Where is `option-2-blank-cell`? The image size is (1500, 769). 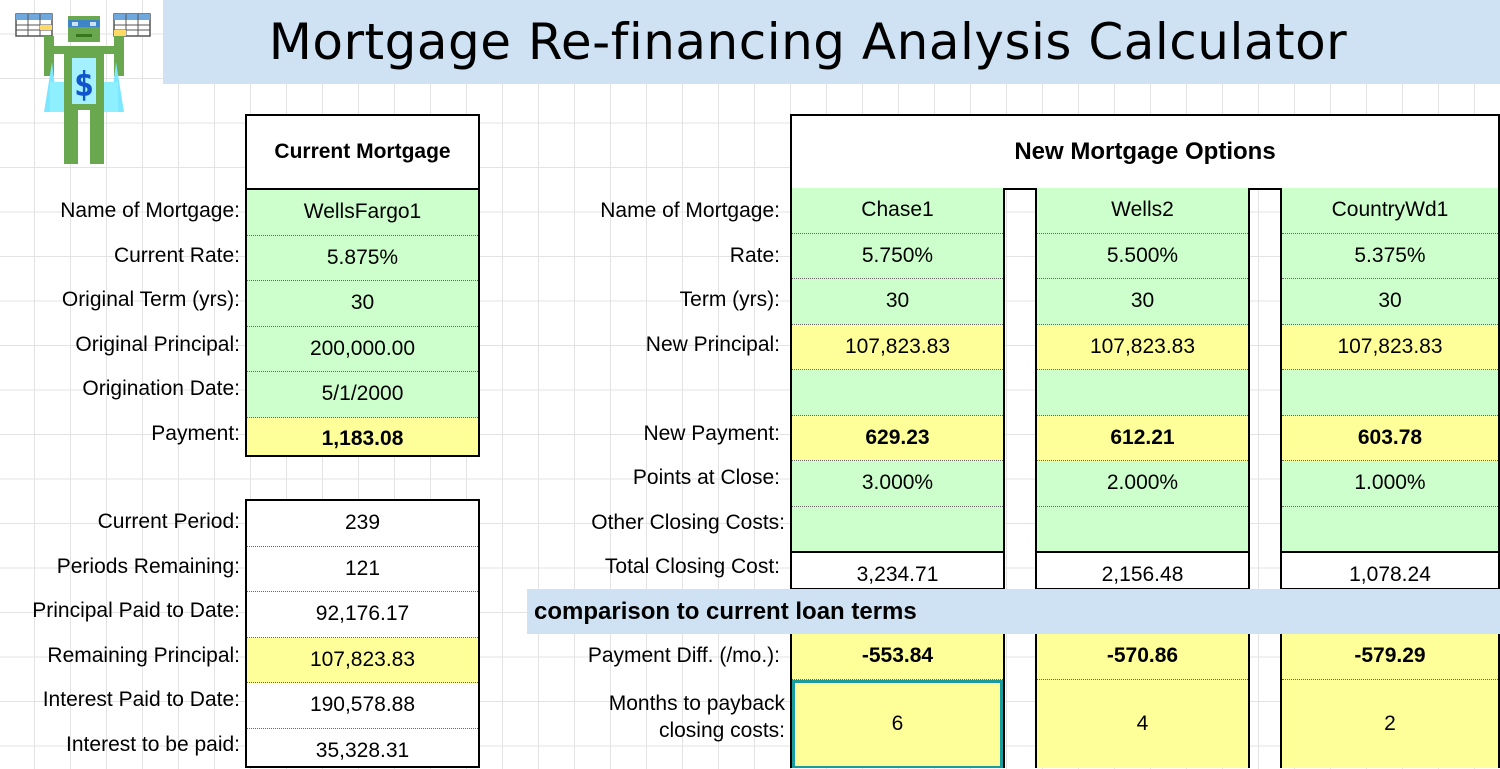 option-2-blank-cell is located at coordinates (1142, 393).